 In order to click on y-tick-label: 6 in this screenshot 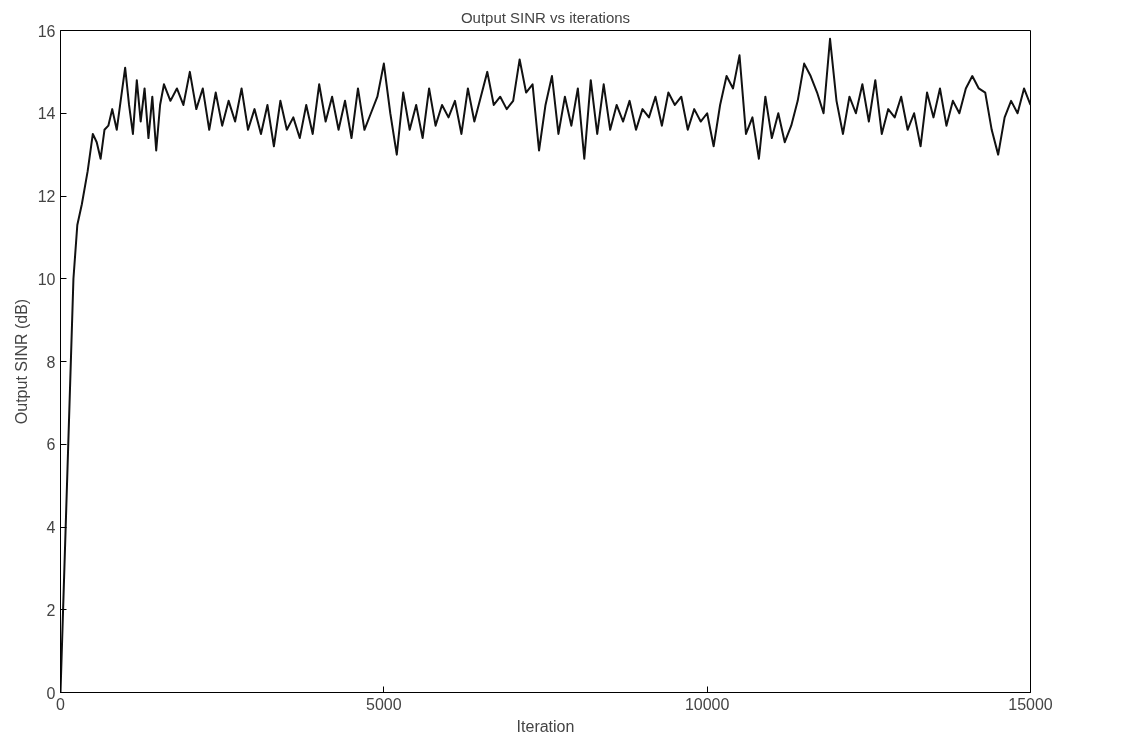, I will do `click(51, 445)`.